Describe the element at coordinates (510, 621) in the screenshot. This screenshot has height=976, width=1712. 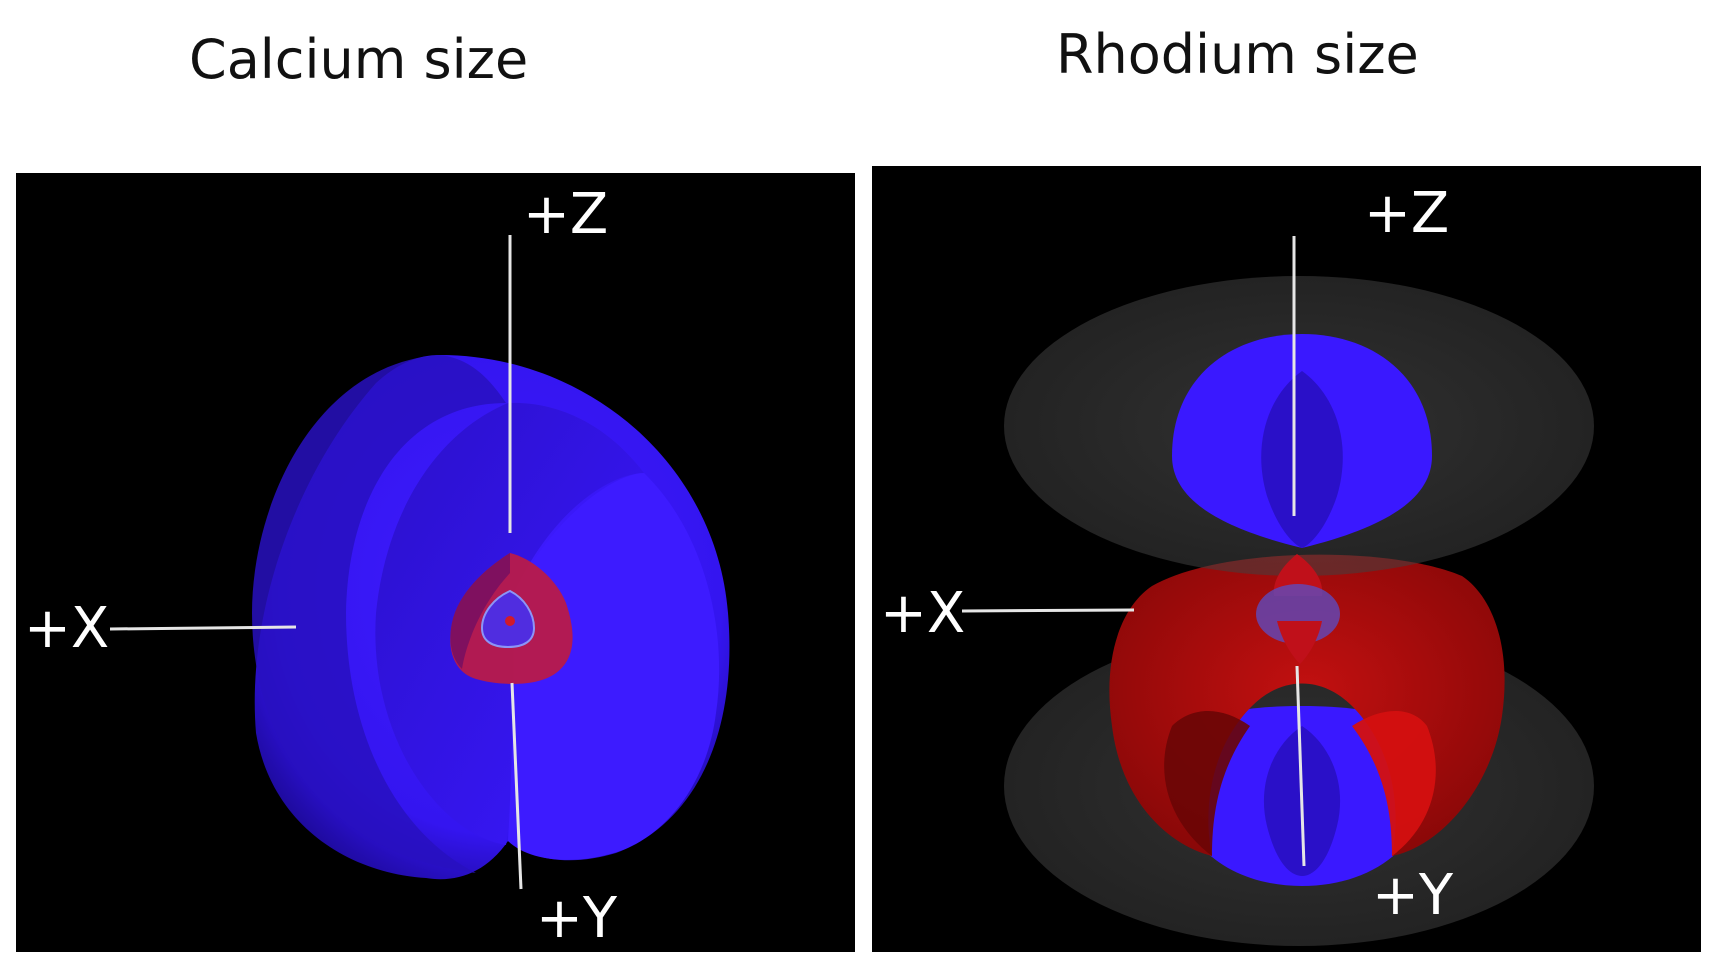
I see `nucleus-dot` at that location.